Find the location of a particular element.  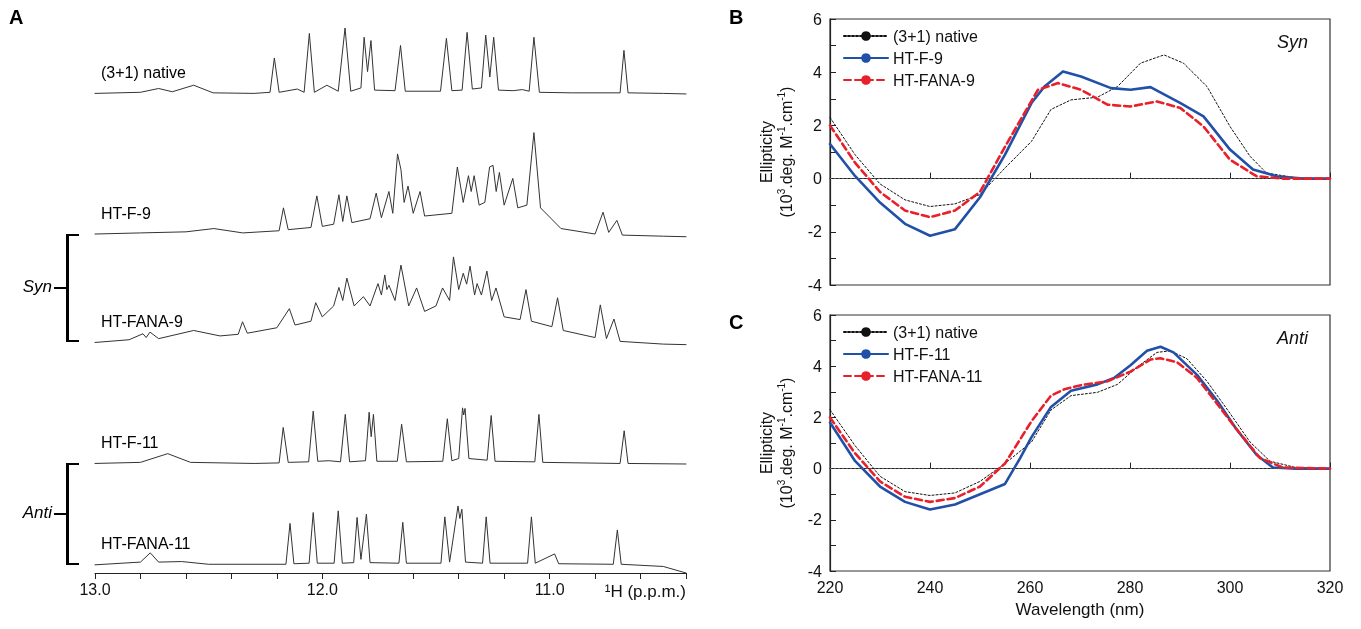

annotation: Syn is located at coordinates (1292, 42).